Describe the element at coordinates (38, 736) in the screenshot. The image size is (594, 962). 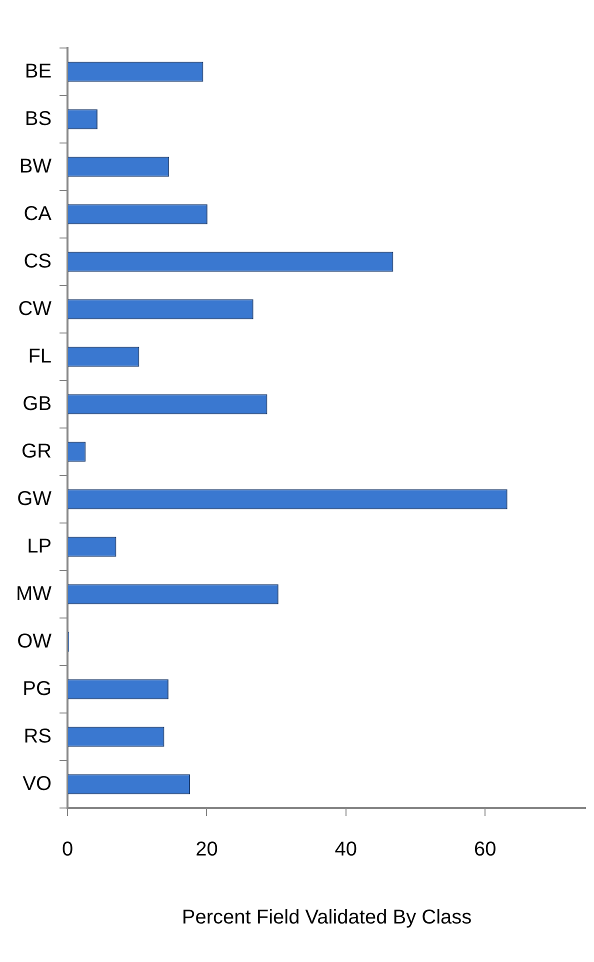
I see `y-tick-label: RS` at that location.